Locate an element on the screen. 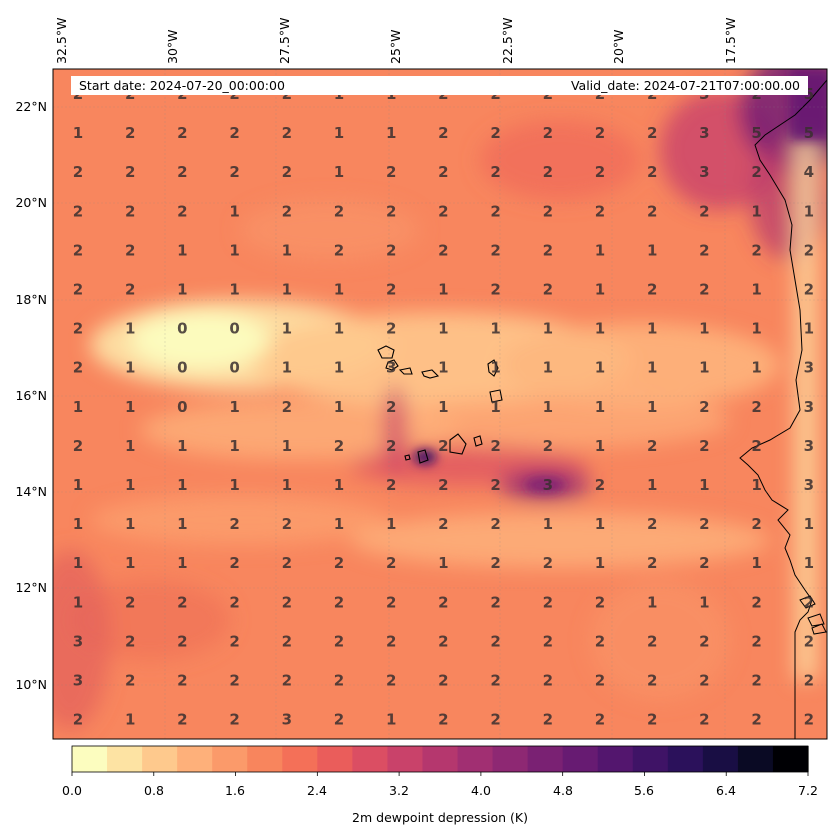  lat-label: 20°N is located at coordinates (31, 202).